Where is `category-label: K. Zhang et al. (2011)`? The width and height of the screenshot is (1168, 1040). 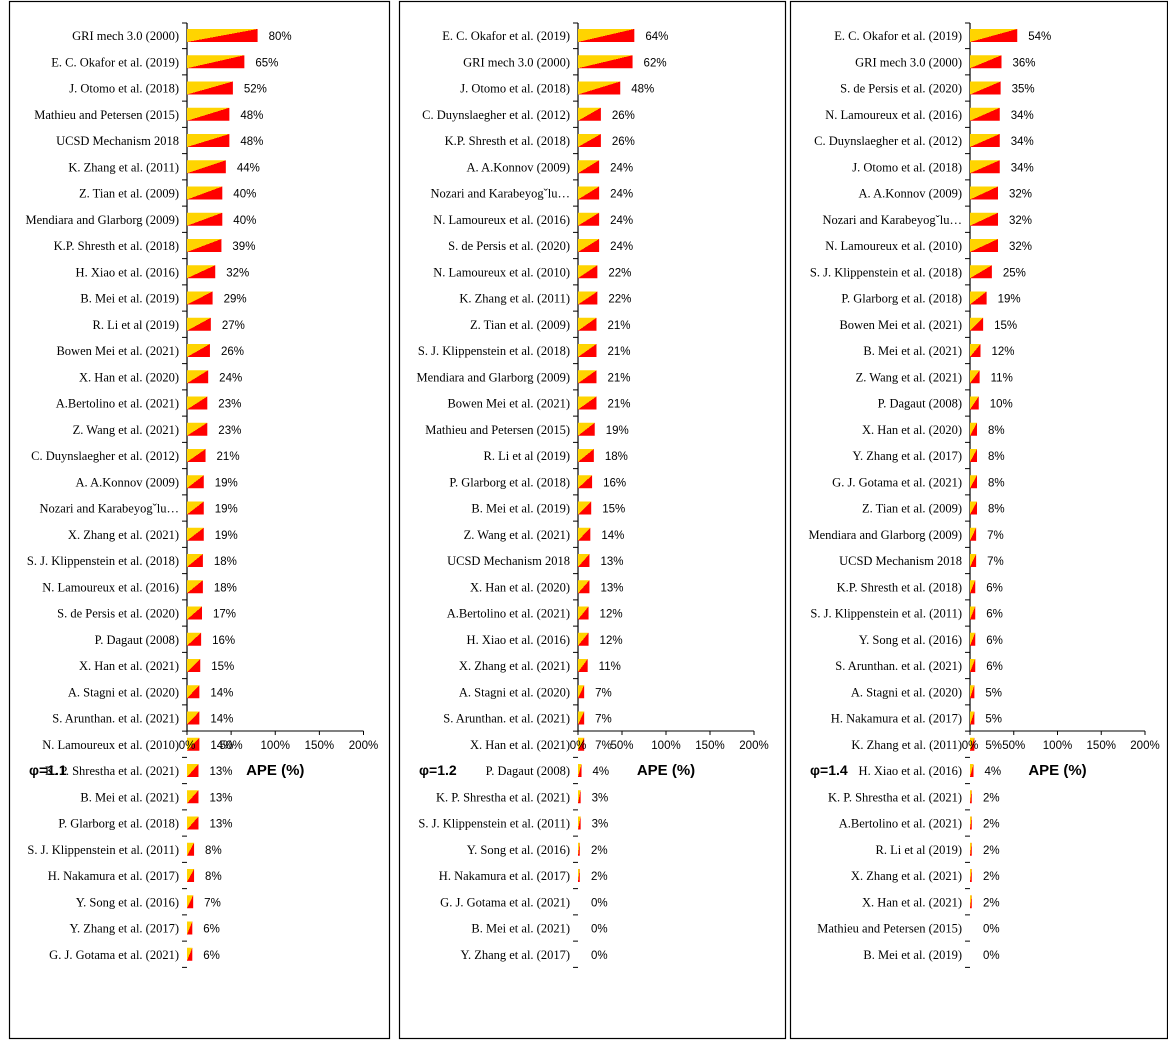
category-label: K. Zhang et al. (2011) is located at coordinates (123, 167).